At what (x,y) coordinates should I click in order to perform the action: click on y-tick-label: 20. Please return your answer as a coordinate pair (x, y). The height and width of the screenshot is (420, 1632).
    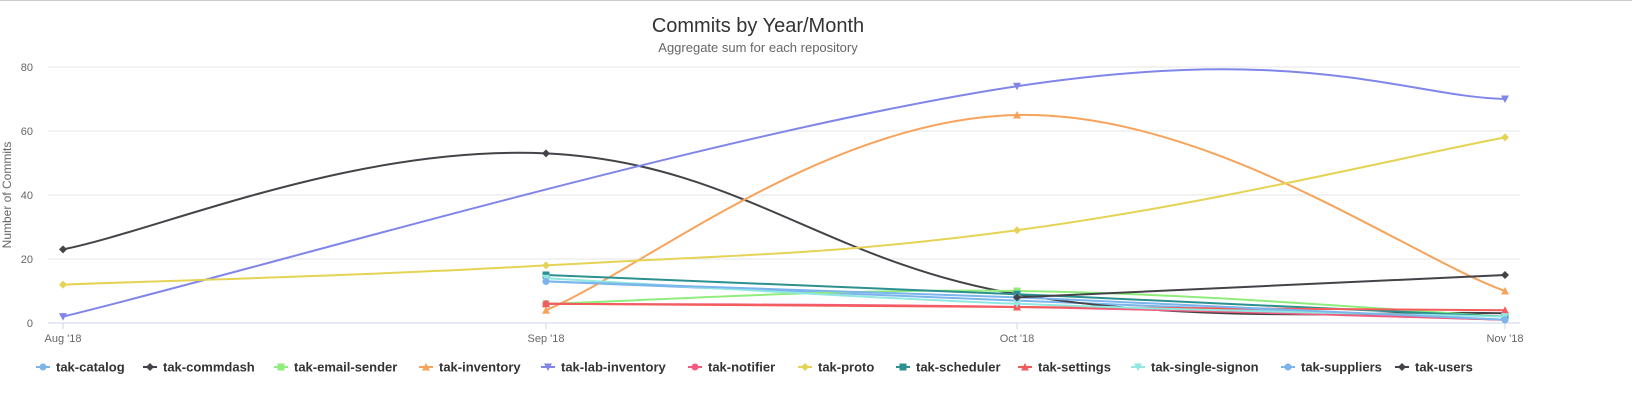
    Looking at the image, I should click on (27, 260).